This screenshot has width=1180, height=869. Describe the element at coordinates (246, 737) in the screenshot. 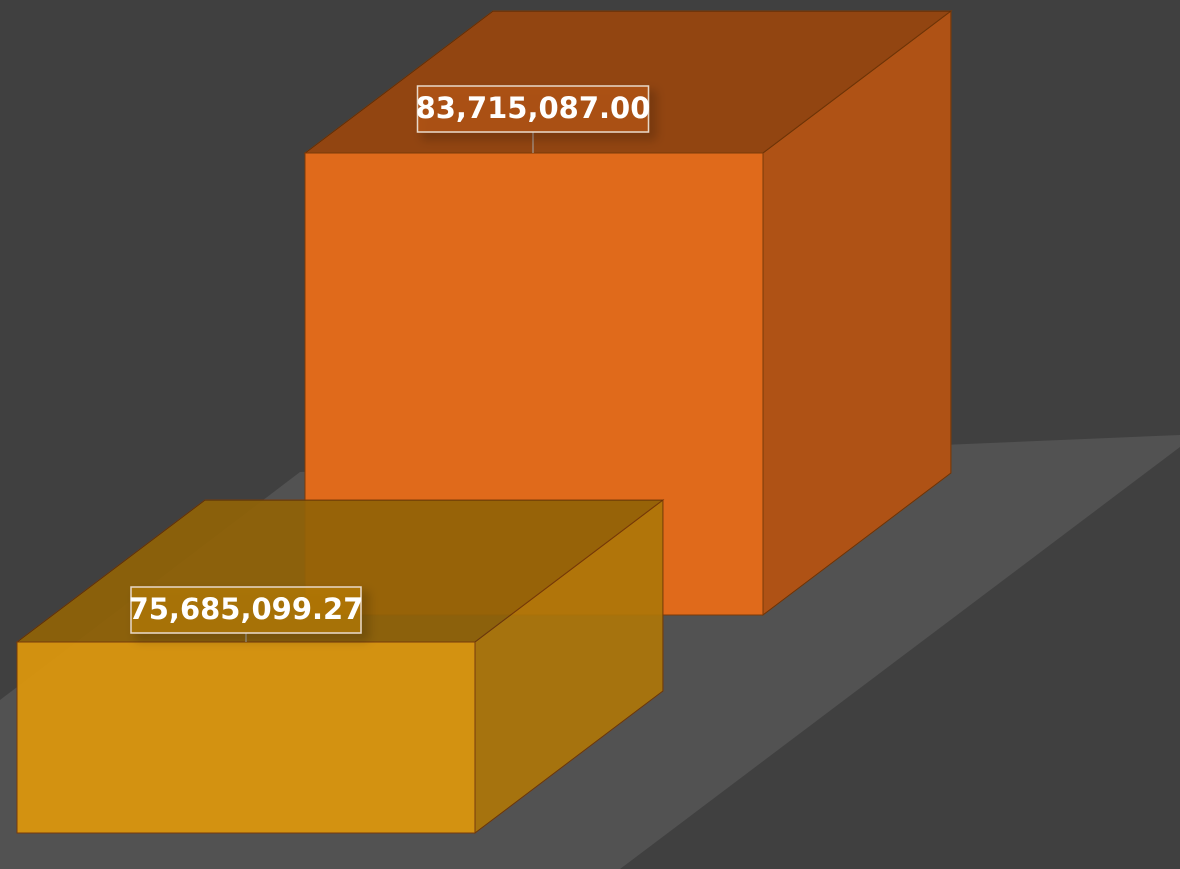

I see `box-front` at that location.